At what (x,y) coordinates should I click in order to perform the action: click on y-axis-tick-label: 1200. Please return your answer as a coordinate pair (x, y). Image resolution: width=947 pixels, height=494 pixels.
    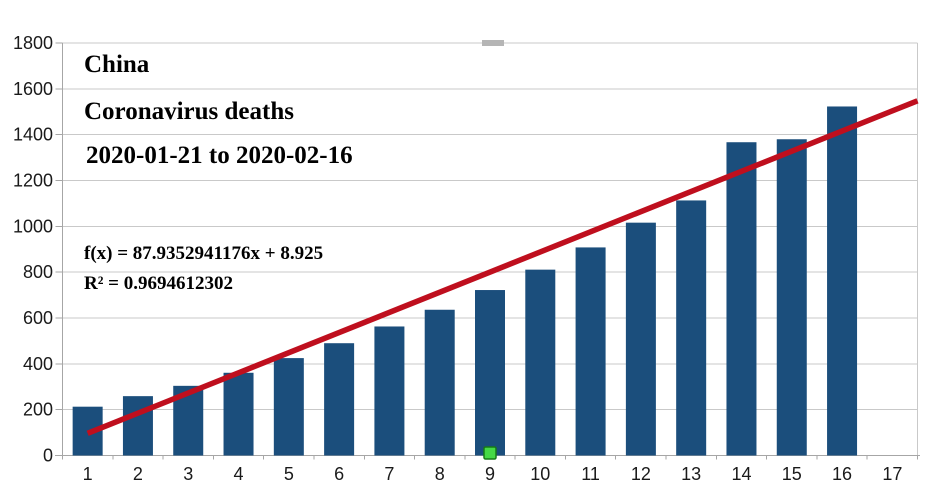
    Looking at the image, I should click on (33, 181).